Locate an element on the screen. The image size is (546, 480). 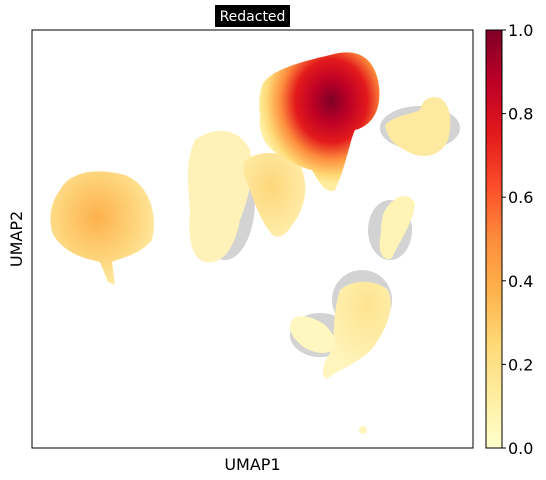
cluster-center-left is located at coordinates (219, 196).